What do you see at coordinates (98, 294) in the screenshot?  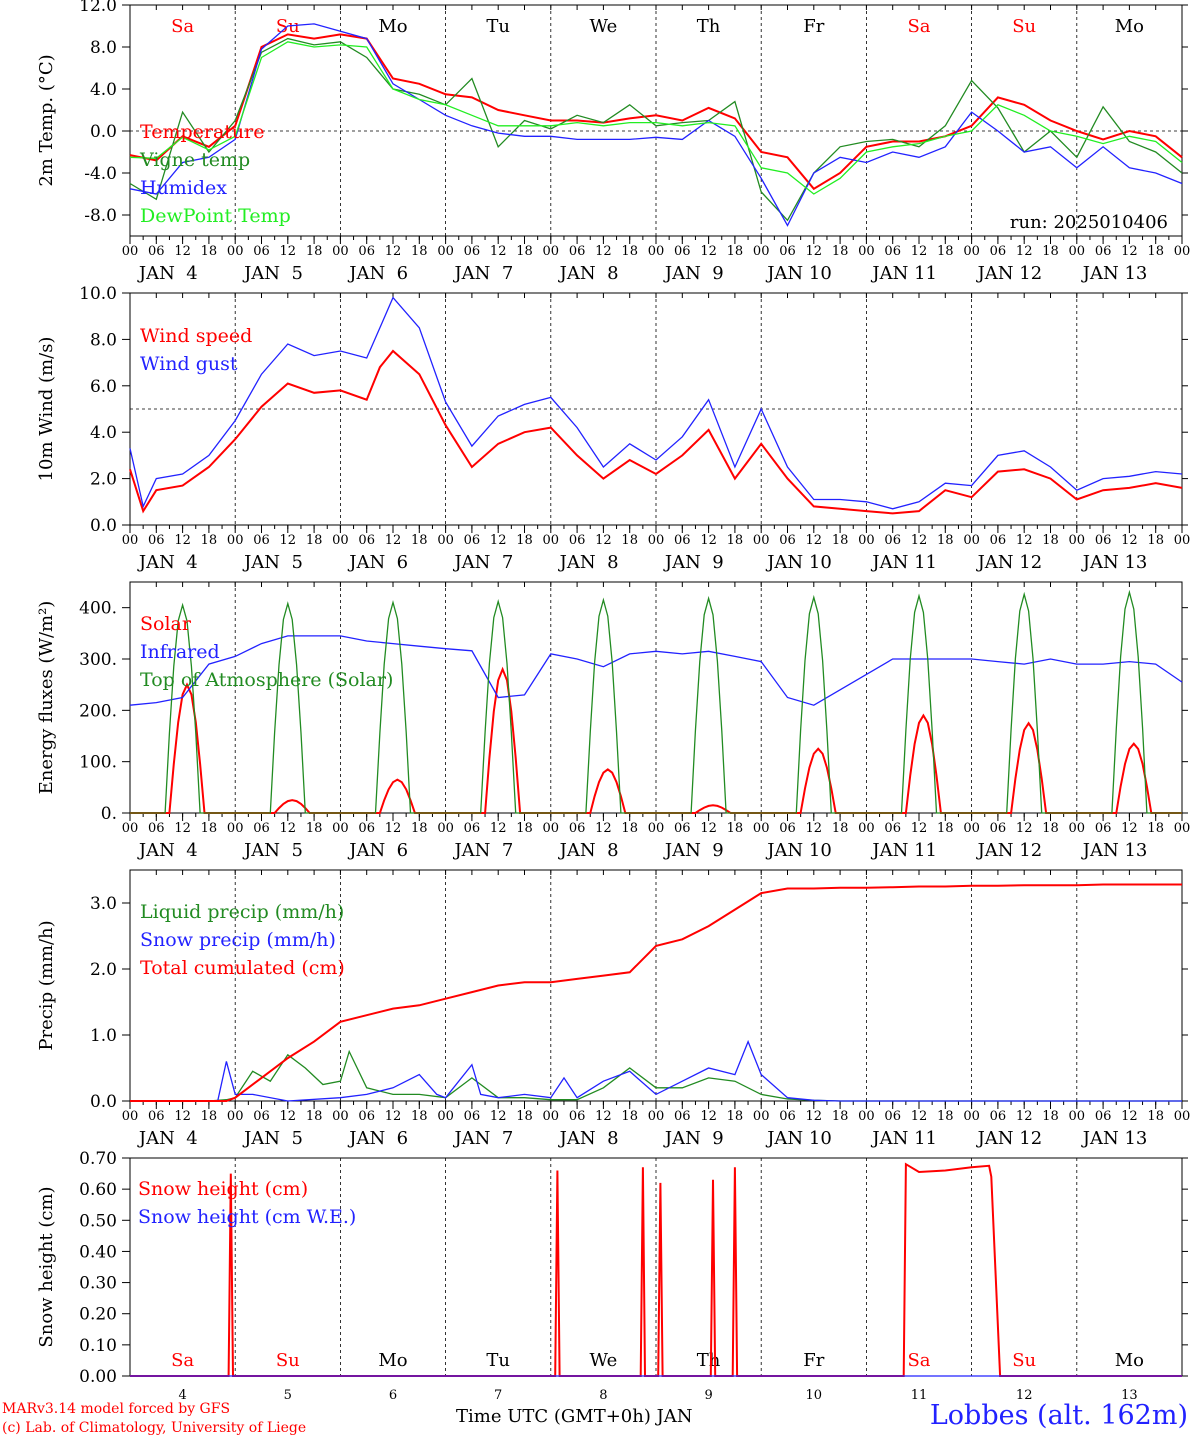 I see `y-tick-label: 10.0` at bounding box center [98, 294].